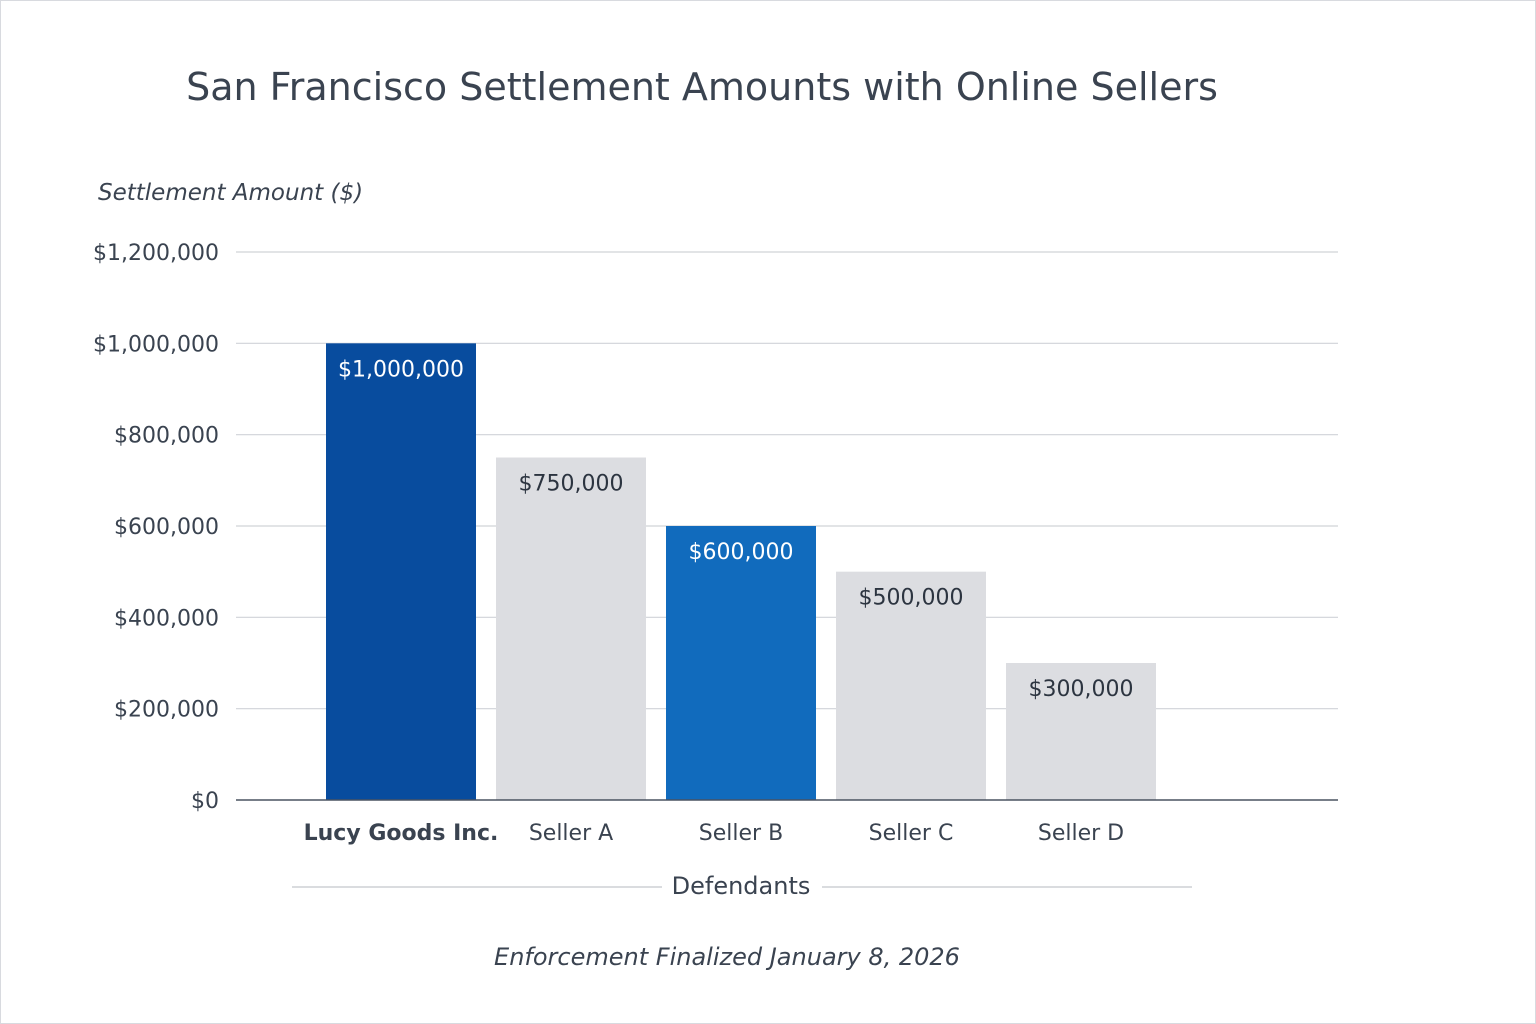 The height and width of the screenshot is (1024, 1536). I want to click on x-axis-label: Defendants, so click(741, 886).